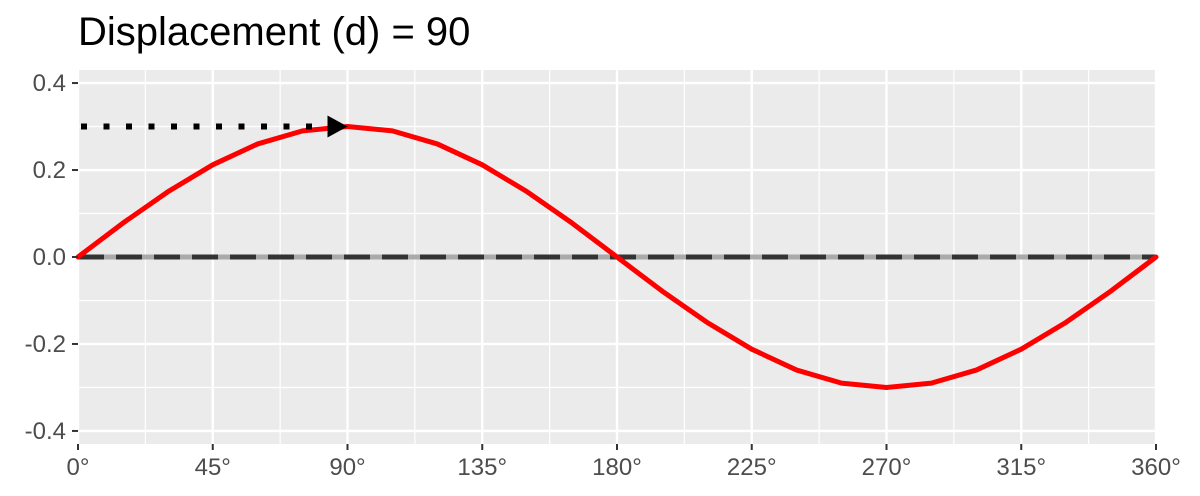  Describe the element at coordinates (213, 467) in the screenshot. I see `x-tick-label: 45°` at that location.